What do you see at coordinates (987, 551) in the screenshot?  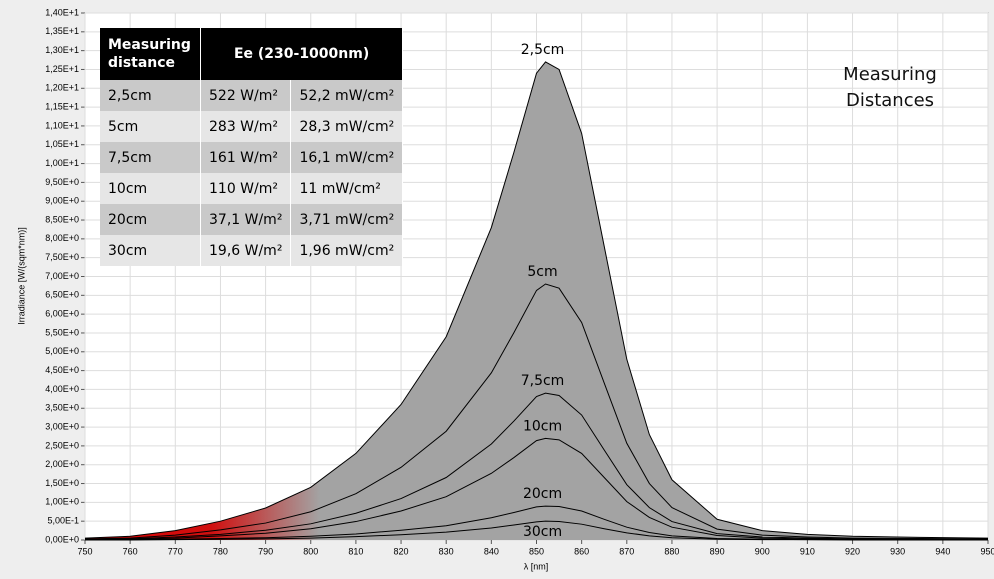 I see `x-tick-label: 950` at bounding box center [987, 551].